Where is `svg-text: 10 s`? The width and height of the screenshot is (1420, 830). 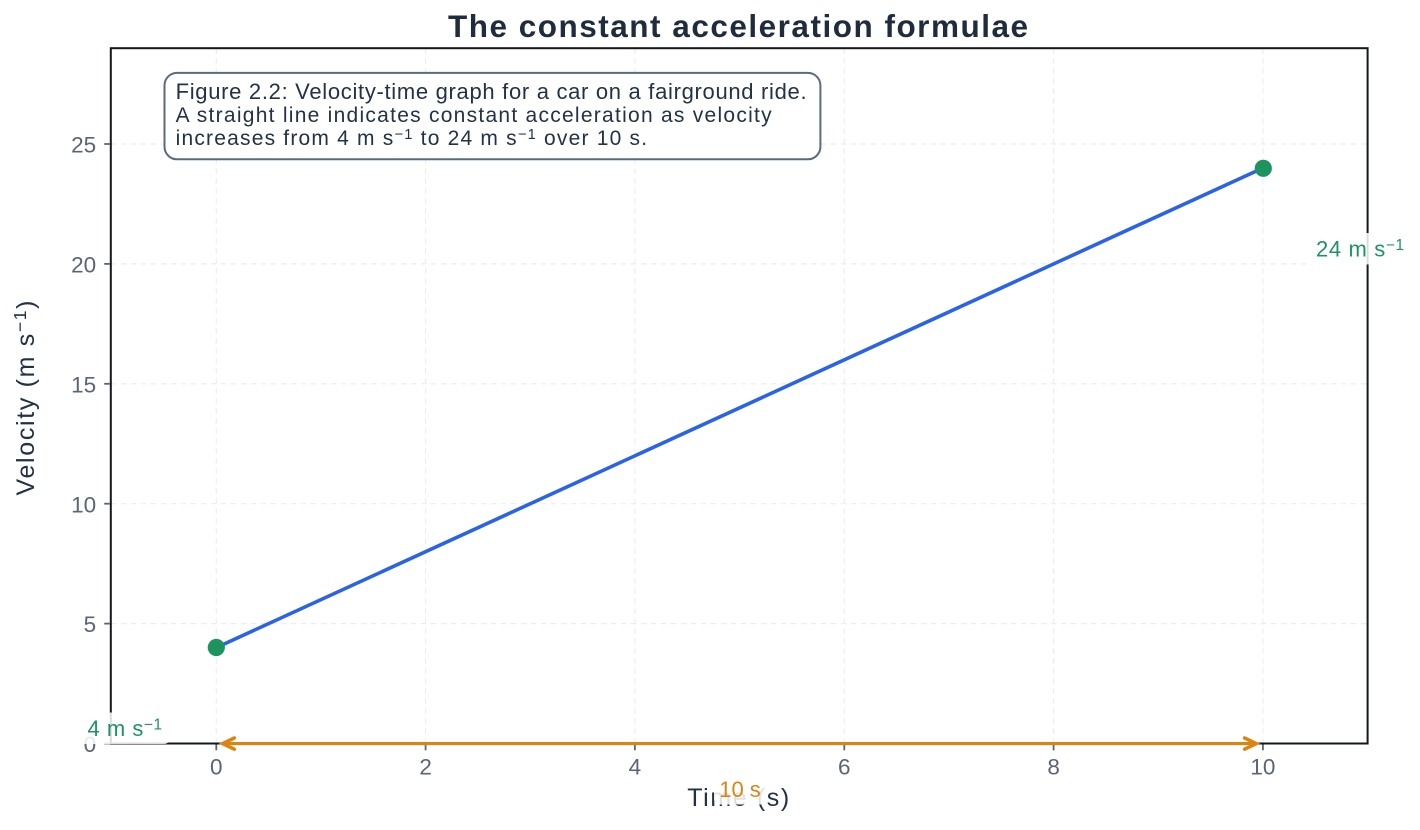
svg-text: 10 s is located at coordinates (740, 789).